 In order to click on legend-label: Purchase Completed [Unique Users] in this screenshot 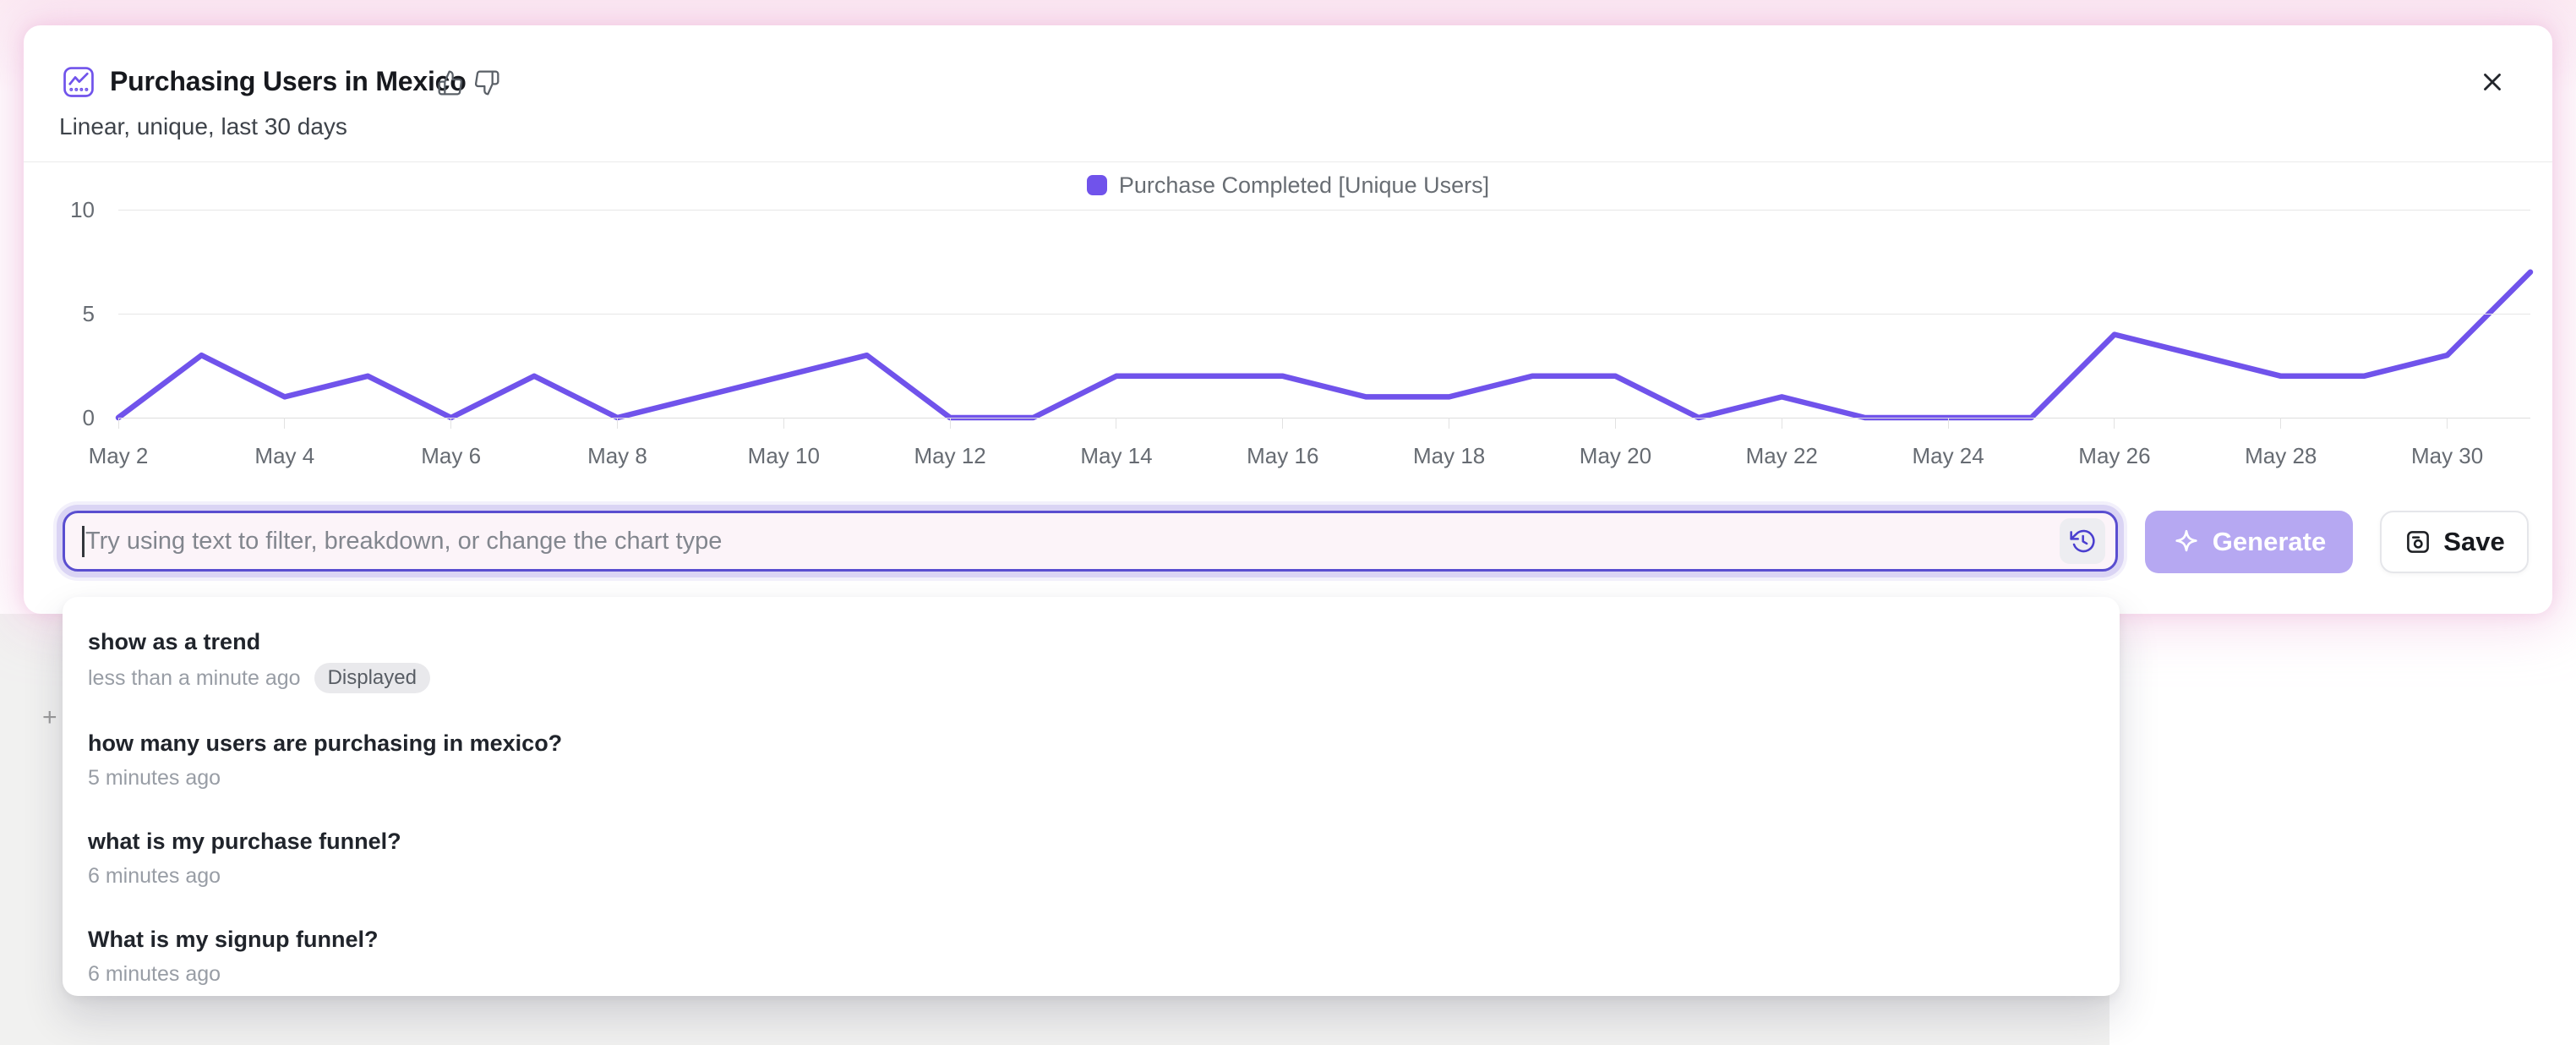, I will do `click(1304, 185)`.